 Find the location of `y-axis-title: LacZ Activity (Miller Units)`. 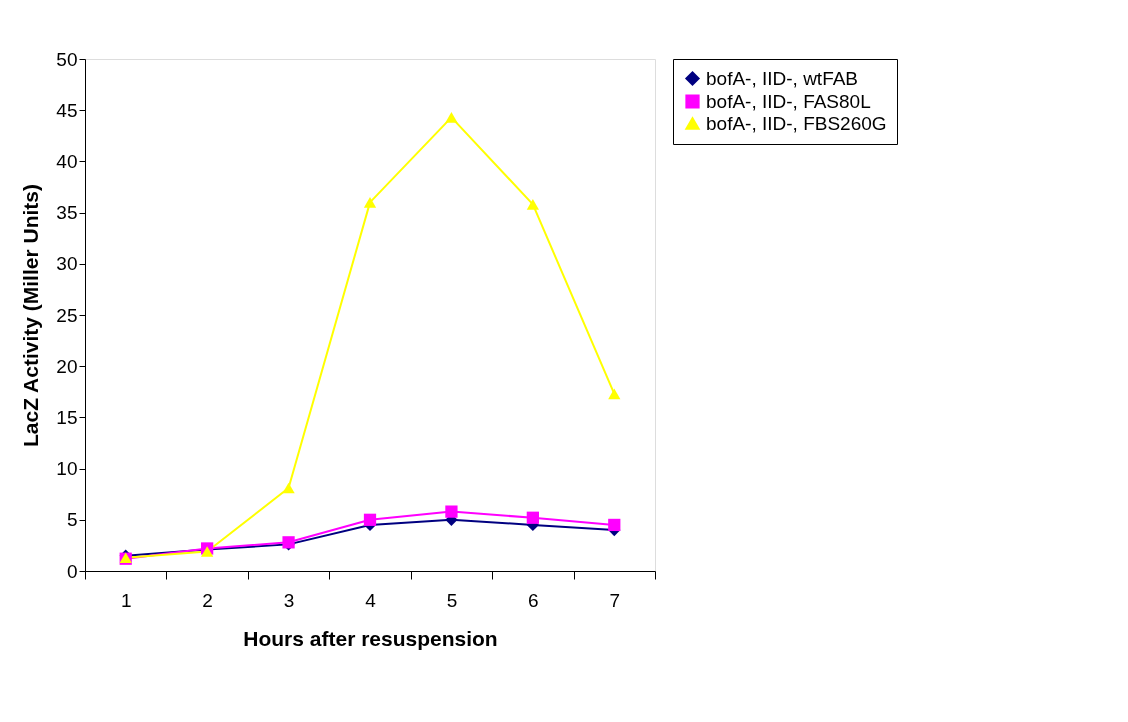

y-axis-title: LacZ Activity (Miller Units) is located at coordinates (31, 315).